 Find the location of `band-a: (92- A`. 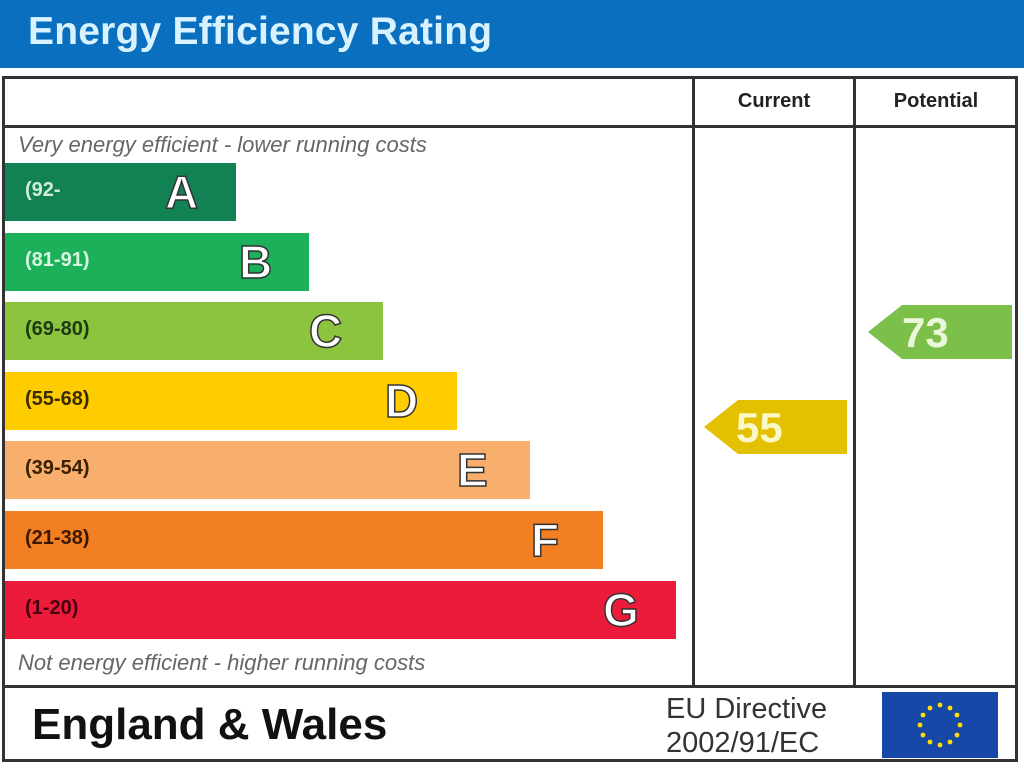

band-a: (92- A is located at coordinates (120, 192).